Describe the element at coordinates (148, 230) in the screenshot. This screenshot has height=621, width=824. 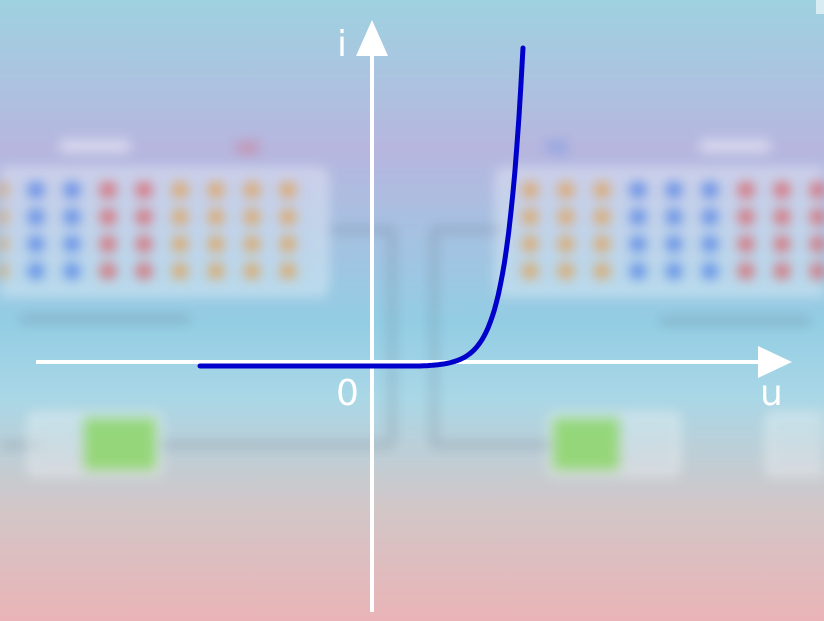
I see `left-panel-dots` at that location.